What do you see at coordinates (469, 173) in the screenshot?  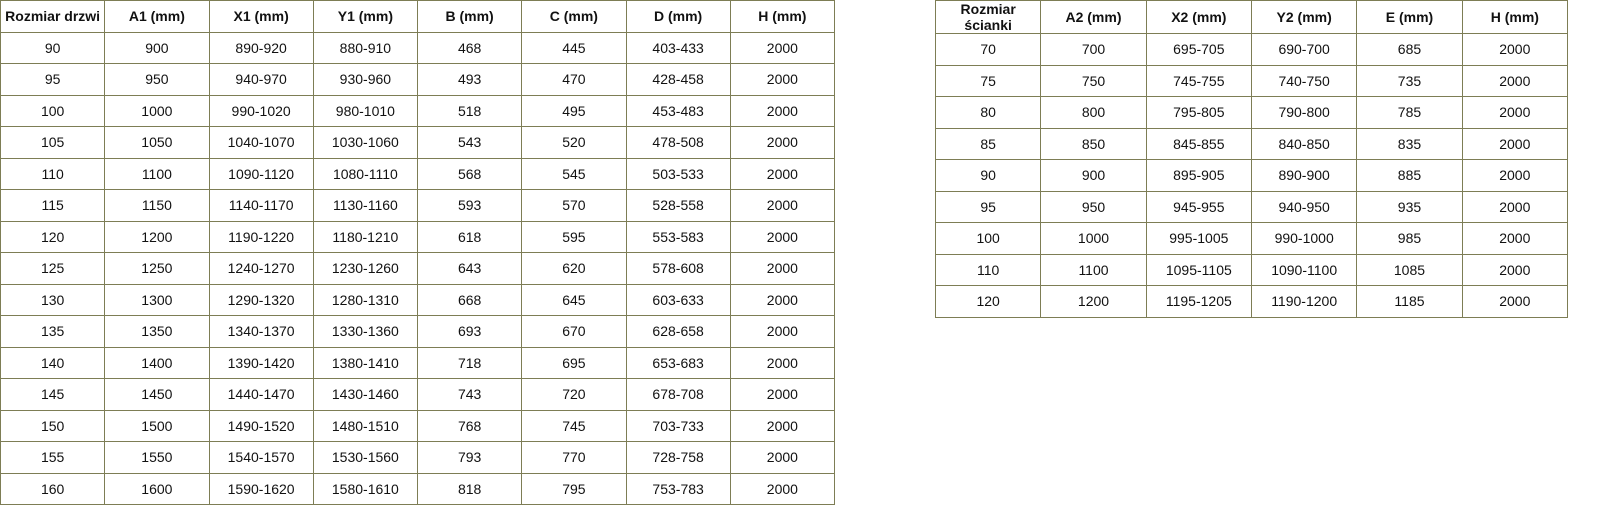 I see `table-cell: 568` at bounding box center [469, 173].